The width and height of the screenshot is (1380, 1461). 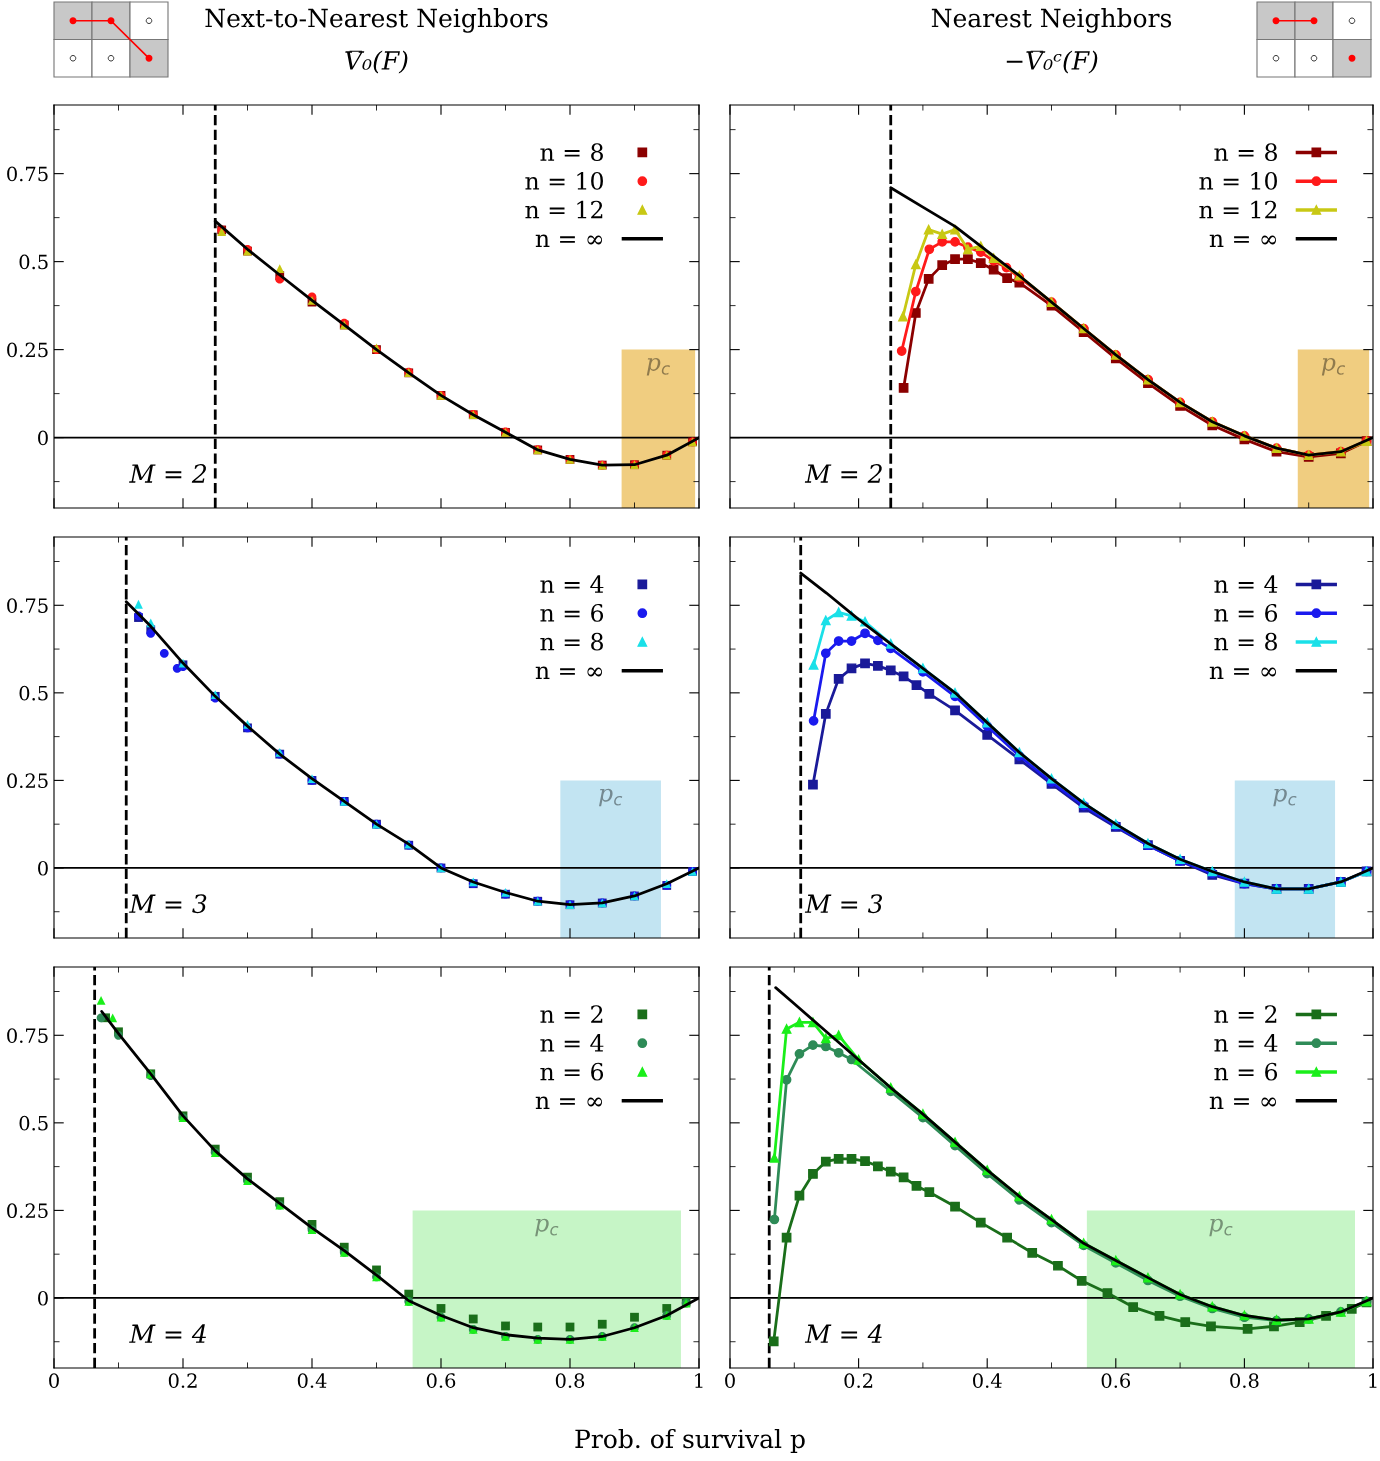 What do you see at coordinates (376, 20) in the screenshot?
I see `chart-title: Next-to-Nearest Neighbors` at bounding box center [376, 20].